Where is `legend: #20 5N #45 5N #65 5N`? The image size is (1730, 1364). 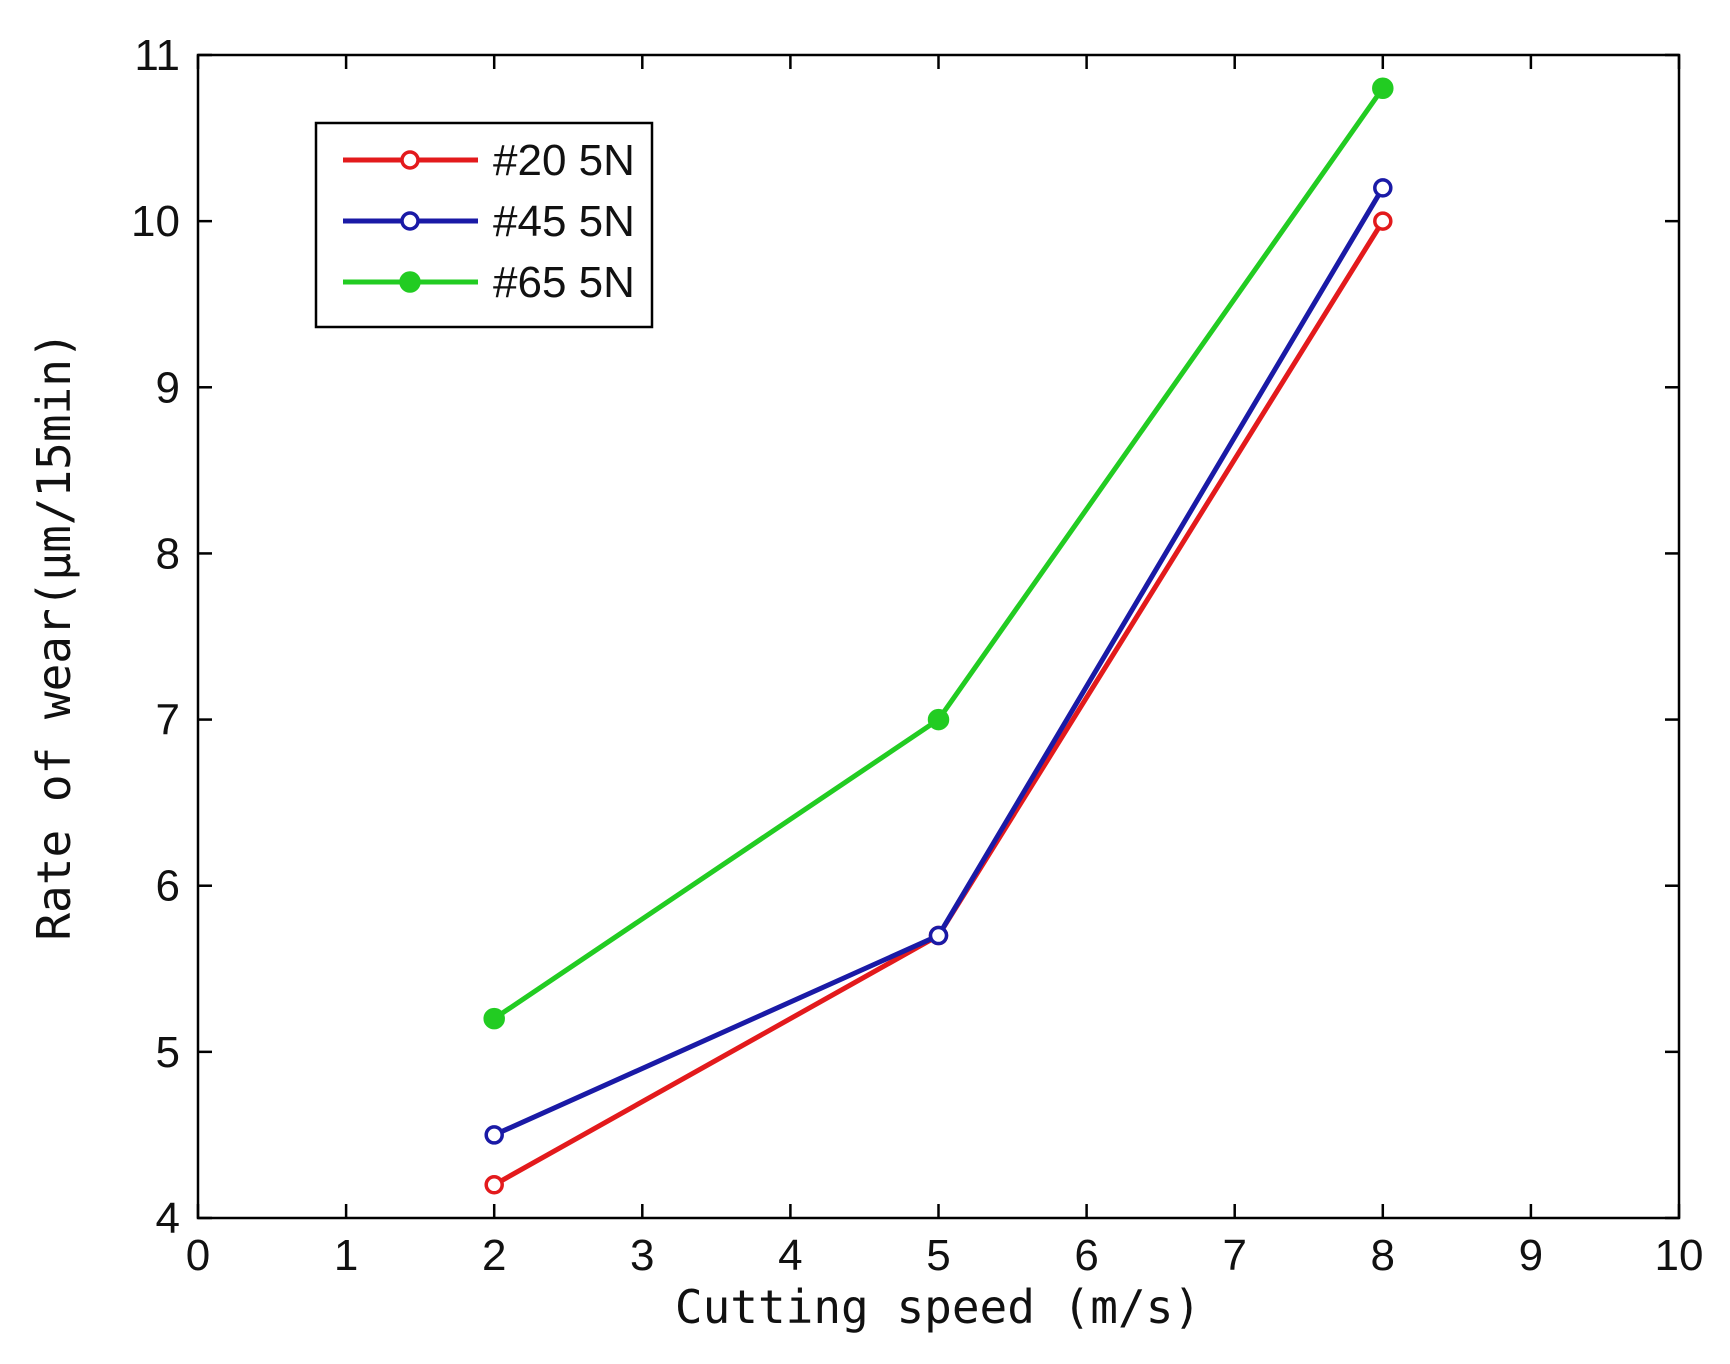
legend: #20 5N #45 5N #65 5N is located at coordinates (484, 225).